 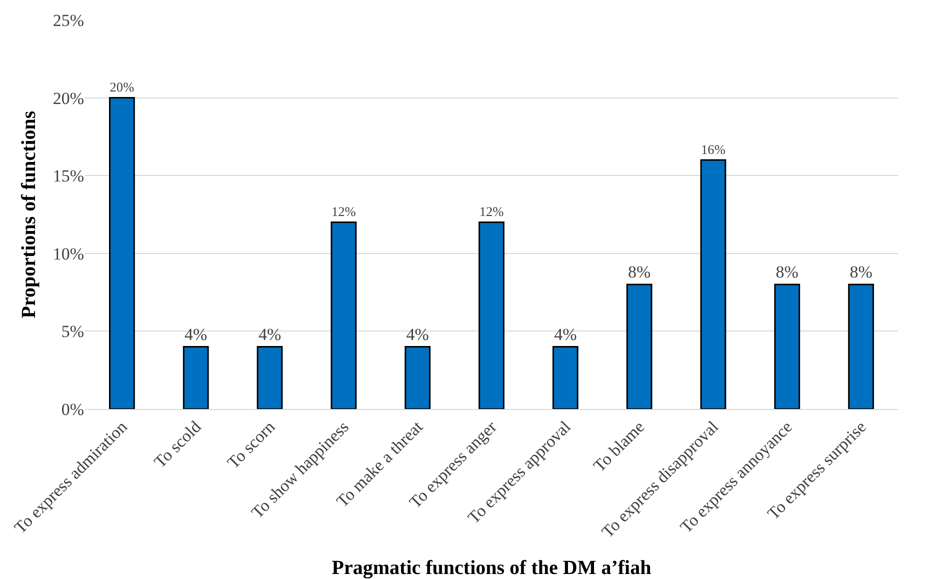 I want to click on y-tick-label: 20%, so click(x=68, y=98).